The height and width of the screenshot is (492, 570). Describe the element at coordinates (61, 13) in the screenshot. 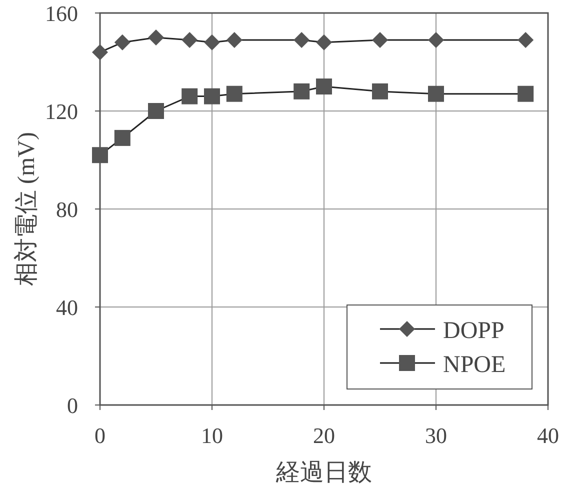

I see `y-tick-label: 160` at that location.